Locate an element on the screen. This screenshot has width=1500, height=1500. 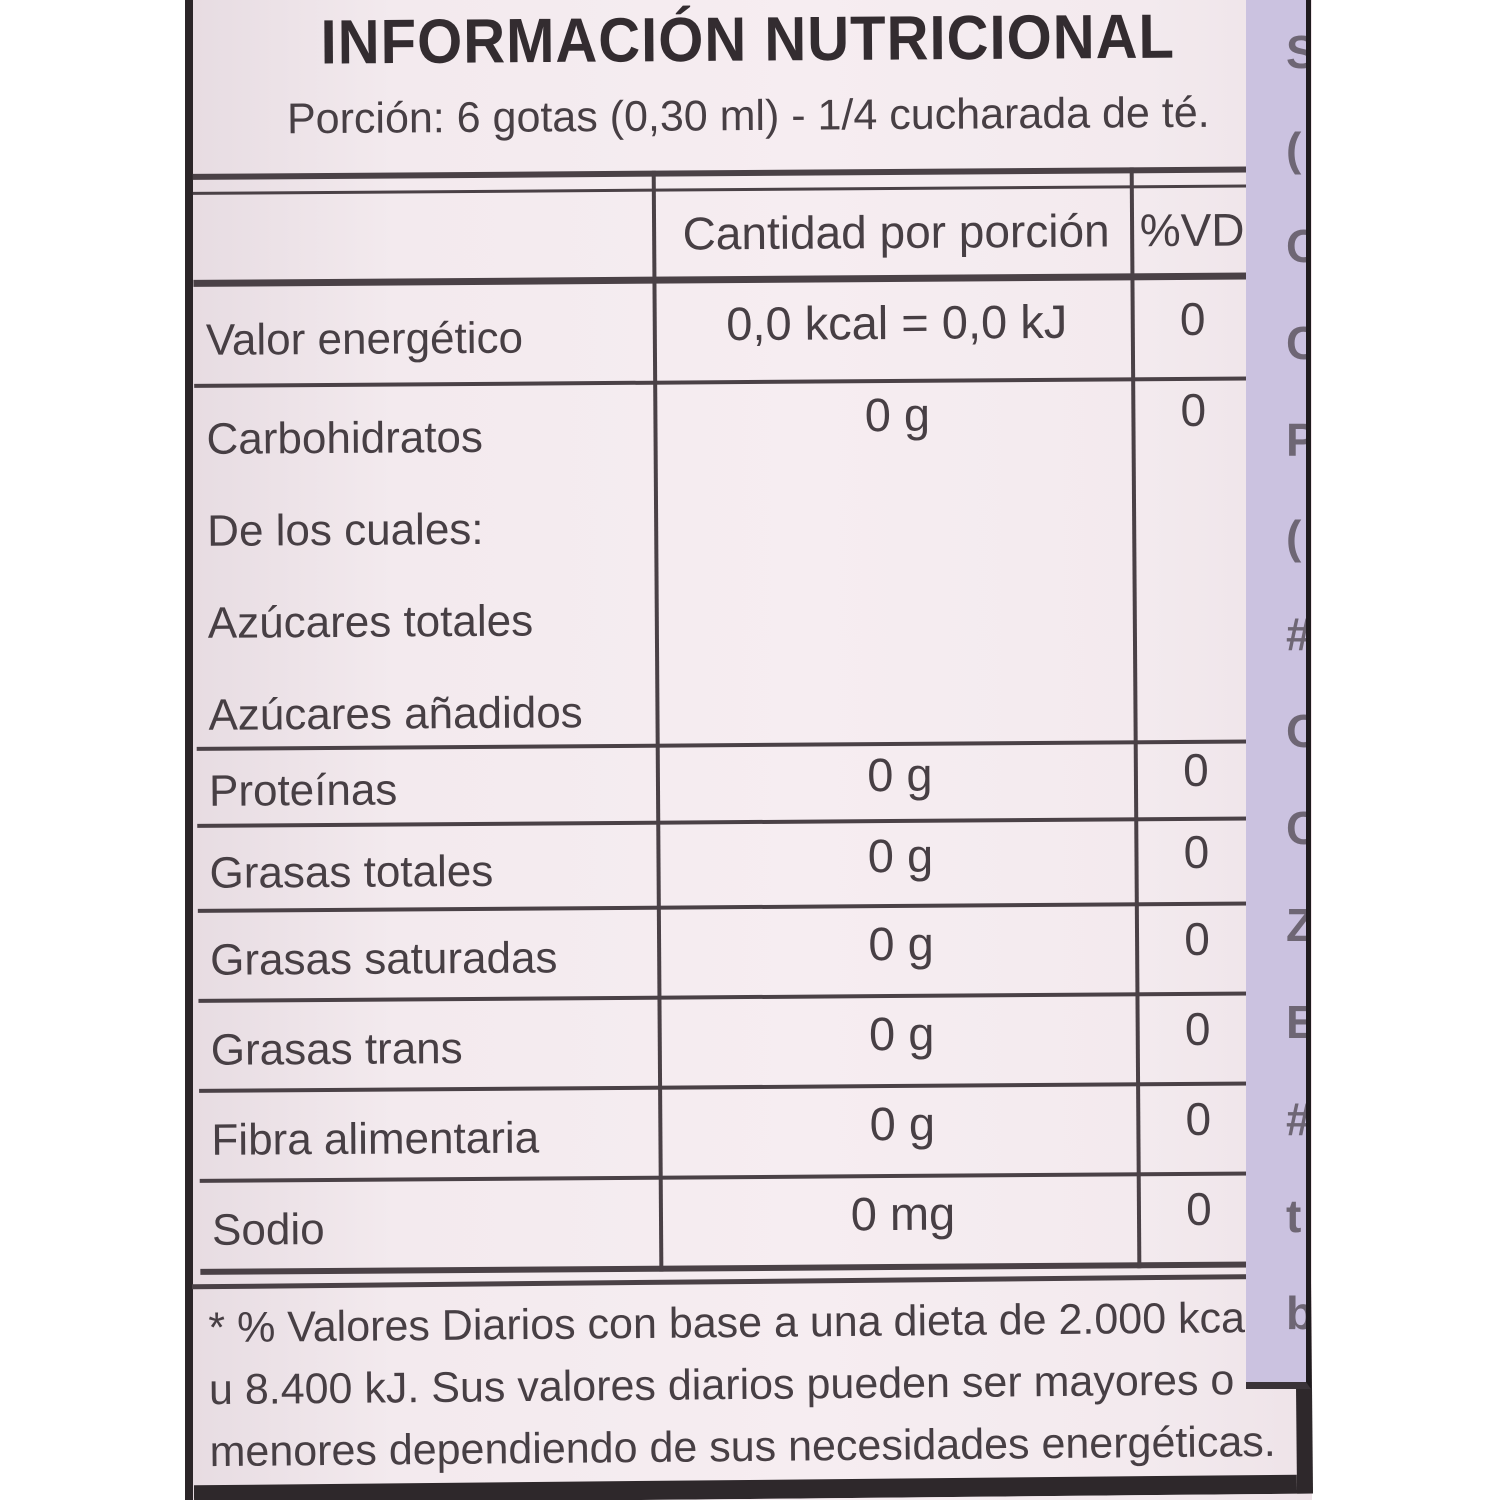
strip-partial-letter: P is located at coordinates (1296, 440).